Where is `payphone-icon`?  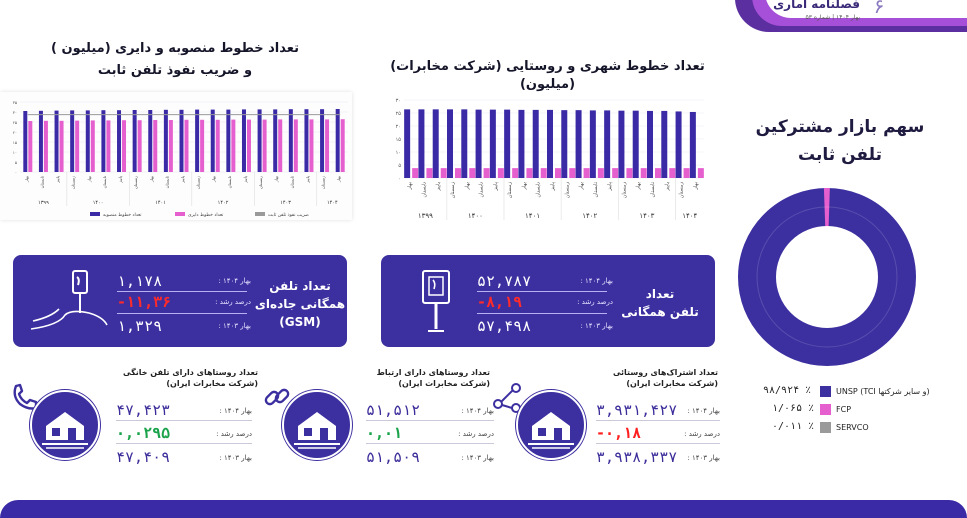 payphone-icon is located at coordinates (436, 301).